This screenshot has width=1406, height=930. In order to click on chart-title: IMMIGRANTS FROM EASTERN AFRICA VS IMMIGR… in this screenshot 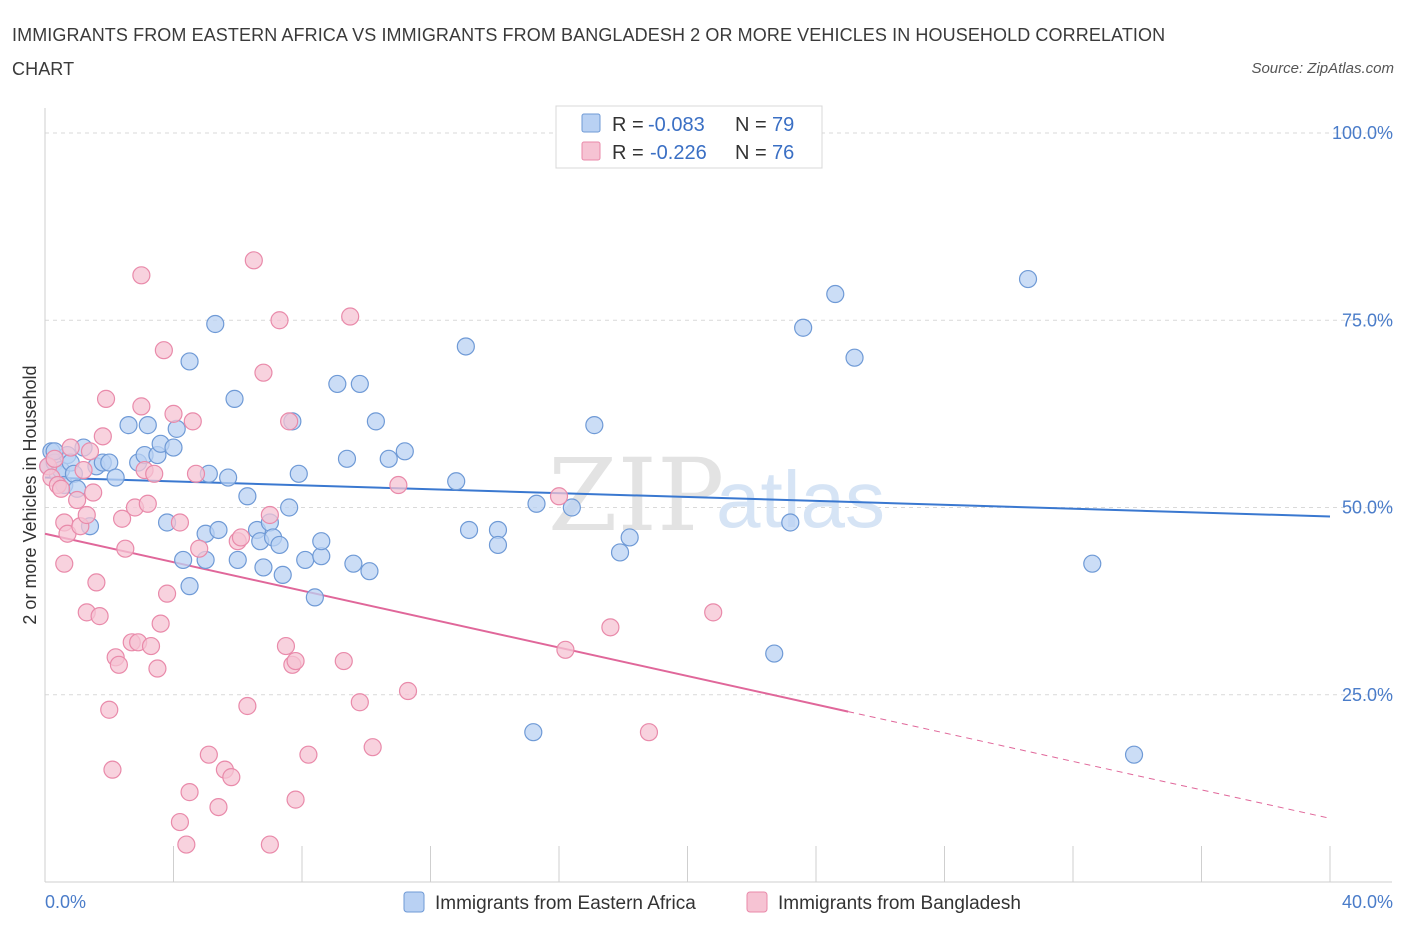, I will do `click(589, 52)`.